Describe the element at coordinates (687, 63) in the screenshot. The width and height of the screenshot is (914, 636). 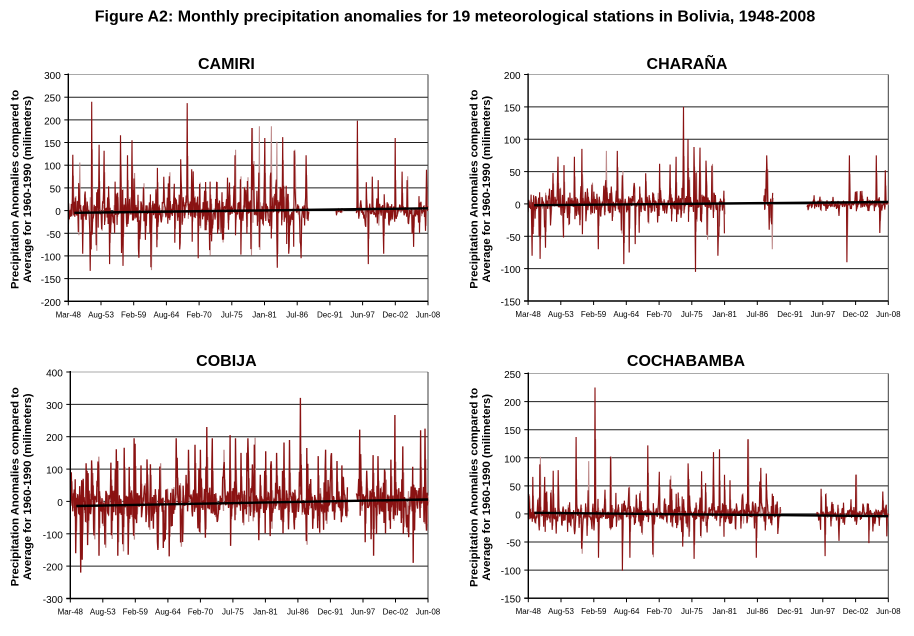
I see `svg-text: CHARAÑA` at that location.